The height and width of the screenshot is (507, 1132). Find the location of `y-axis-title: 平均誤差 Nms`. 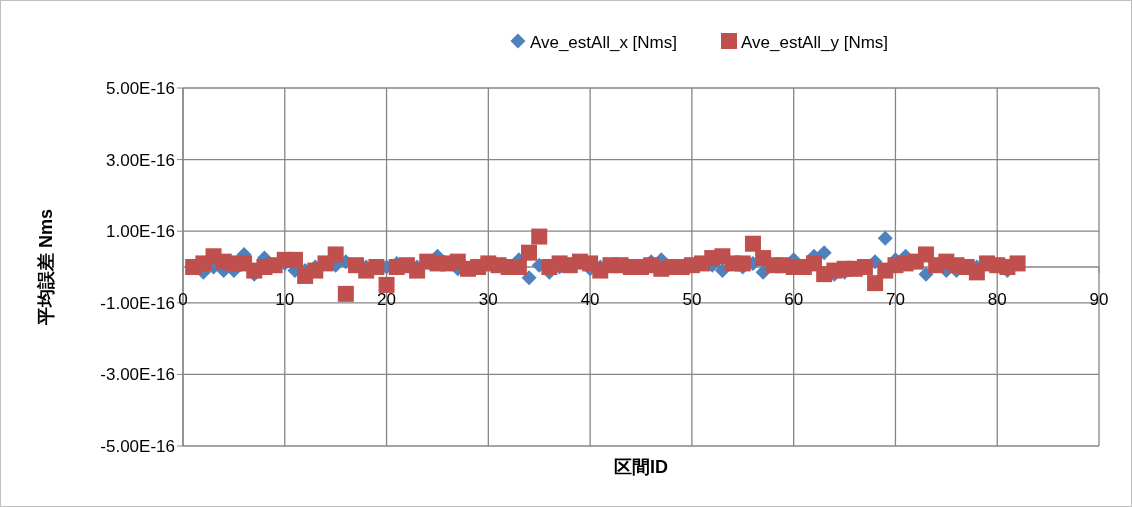

y-axis-title: 平均誤差 Nms is located at coordinates (46, 267).